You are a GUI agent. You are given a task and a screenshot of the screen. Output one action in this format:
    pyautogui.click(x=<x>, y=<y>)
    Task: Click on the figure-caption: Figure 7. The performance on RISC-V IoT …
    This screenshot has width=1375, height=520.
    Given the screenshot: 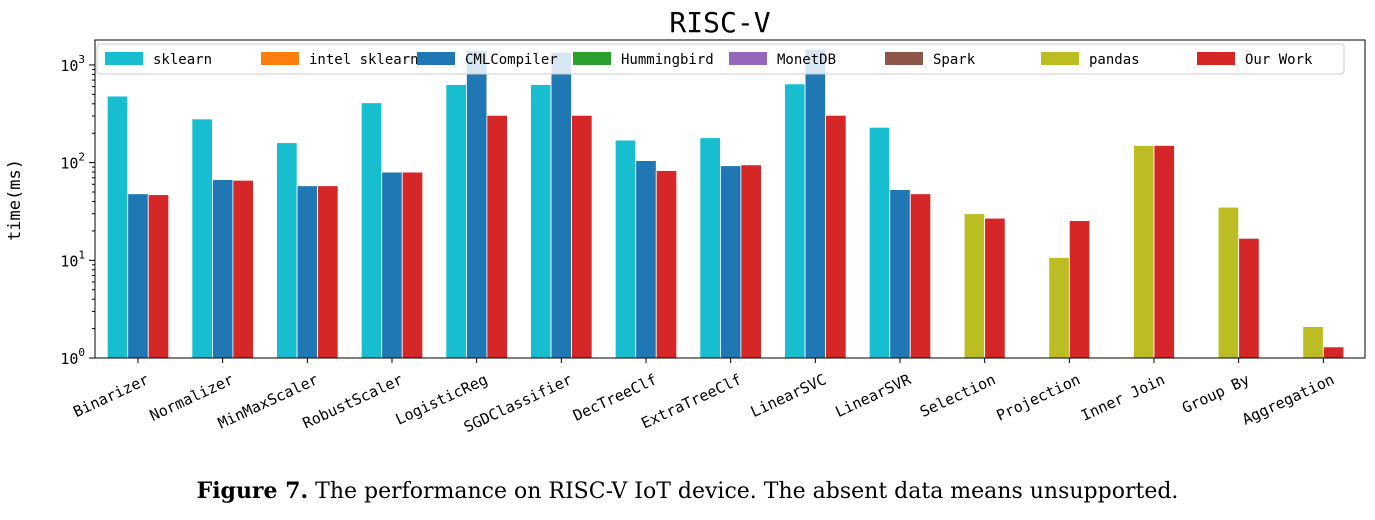 What is the action you would take?
    pyautogui.click(x=687, y=491)
    